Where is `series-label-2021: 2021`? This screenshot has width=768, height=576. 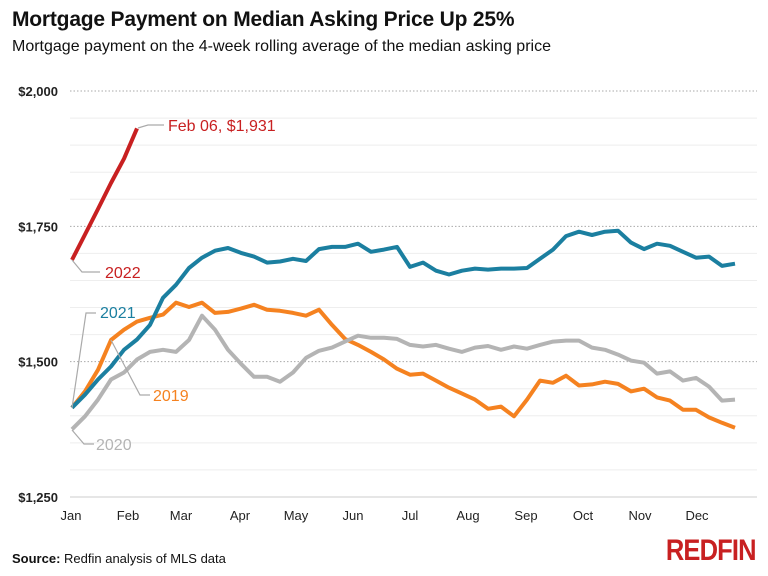
series-label-2021: 2021 is located at coordinates (118, 313).